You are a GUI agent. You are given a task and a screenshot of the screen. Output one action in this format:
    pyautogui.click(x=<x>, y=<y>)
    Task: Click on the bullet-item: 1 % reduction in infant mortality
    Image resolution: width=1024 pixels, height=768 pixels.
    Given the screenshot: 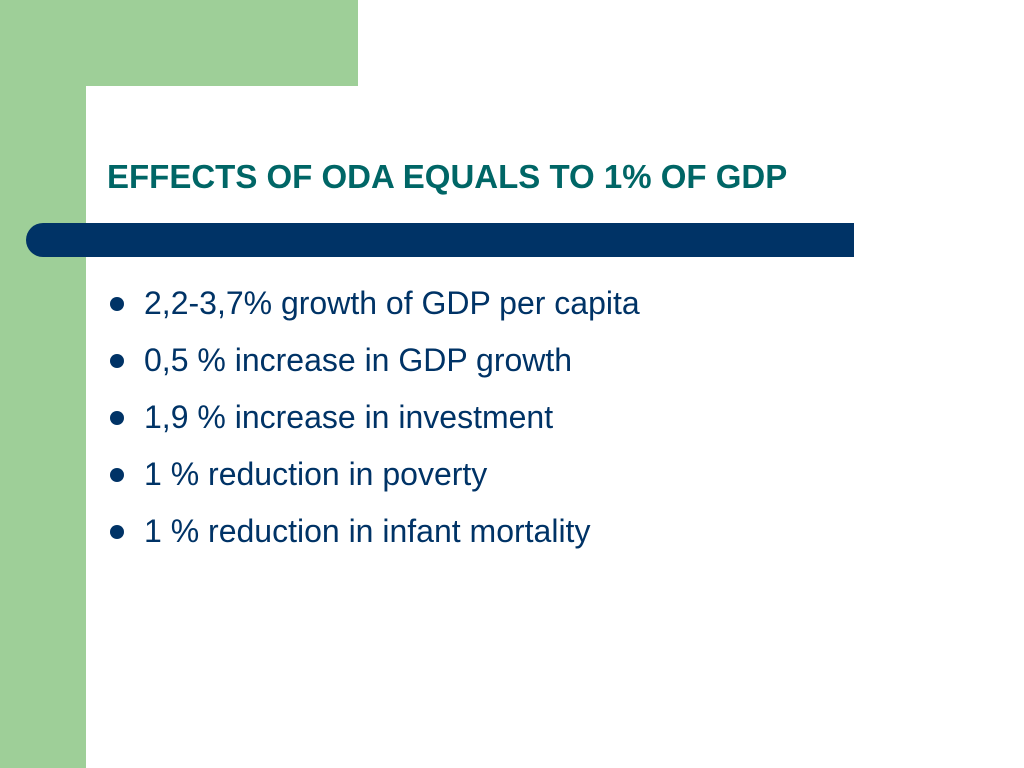 What is the action you would take?
    pyautogui.click(x=374, y=531)
    